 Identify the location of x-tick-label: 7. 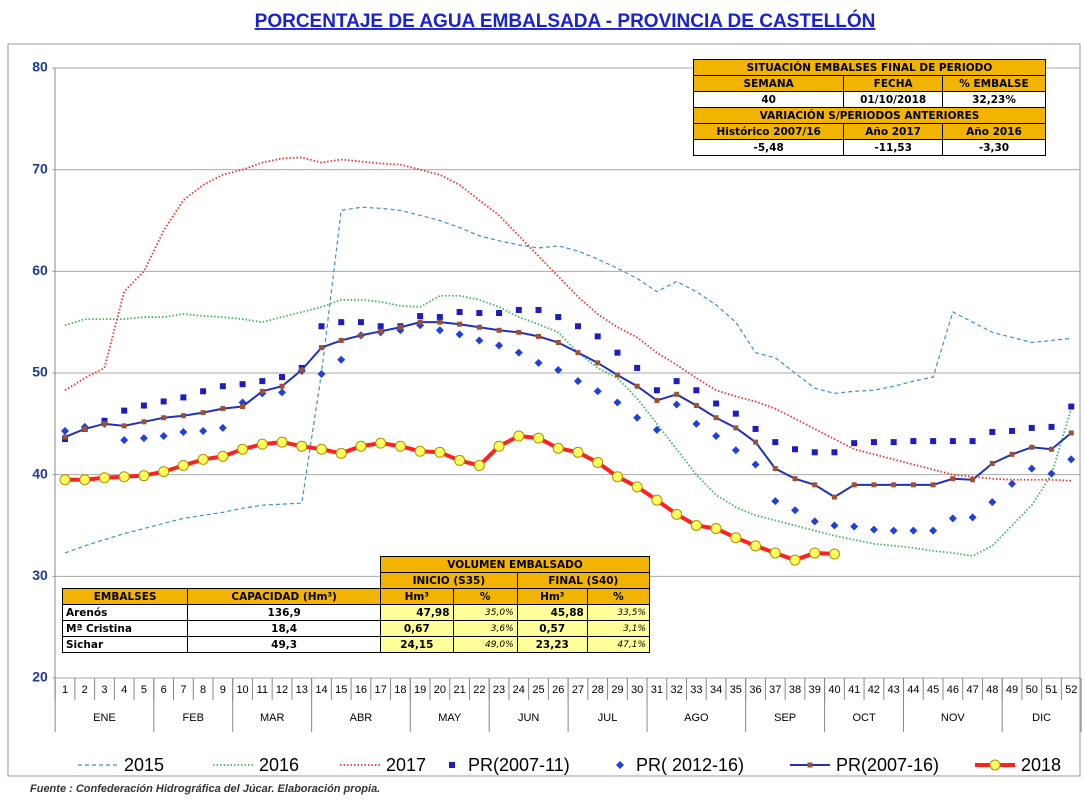
(183, 690).